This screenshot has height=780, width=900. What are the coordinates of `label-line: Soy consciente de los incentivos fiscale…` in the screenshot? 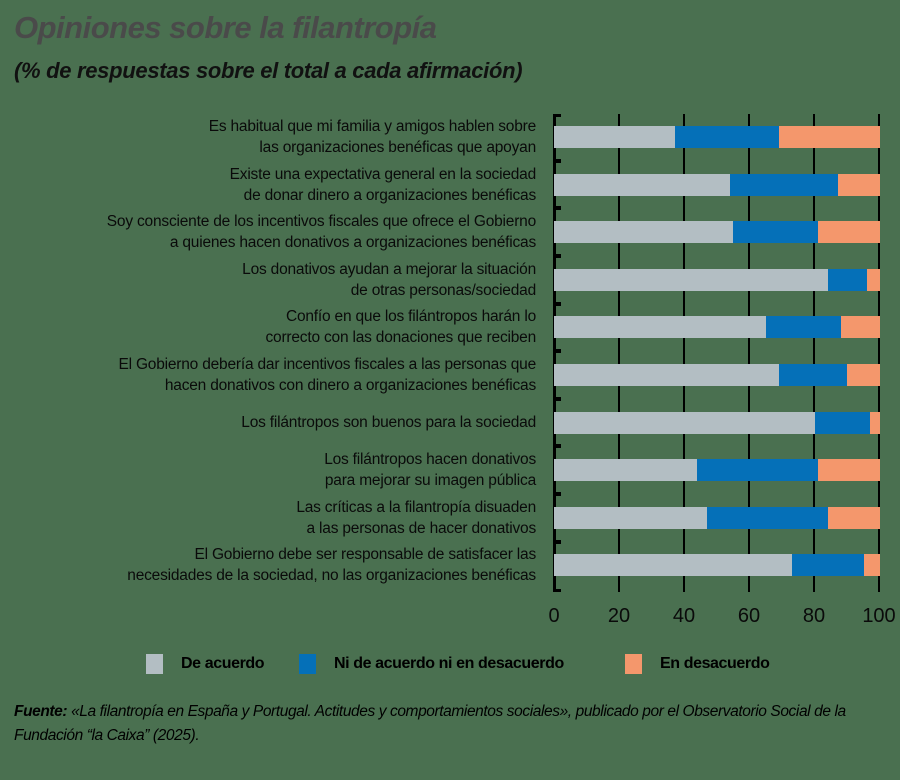 It's located at (321, 222).